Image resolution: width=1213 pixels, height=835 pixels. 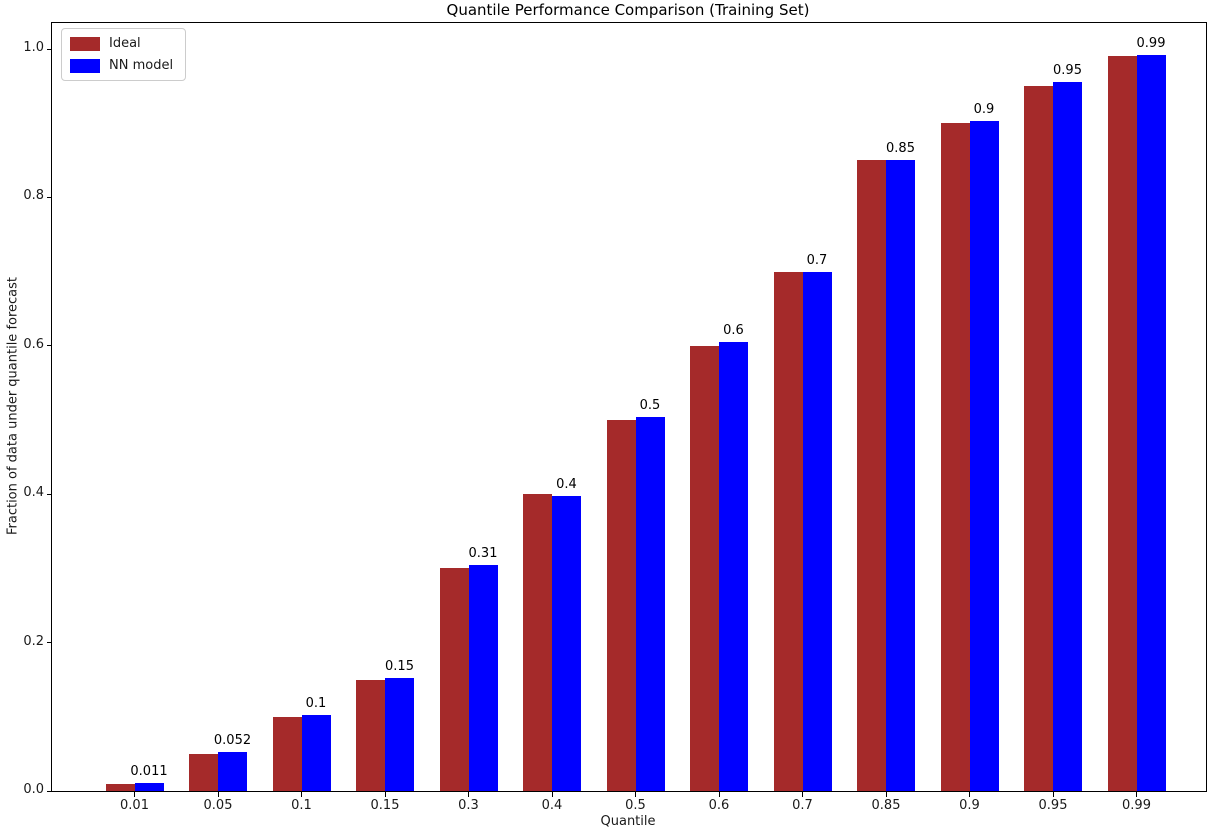 I want to click on x-tick-label: 0.01, so click(x=134, y=805).